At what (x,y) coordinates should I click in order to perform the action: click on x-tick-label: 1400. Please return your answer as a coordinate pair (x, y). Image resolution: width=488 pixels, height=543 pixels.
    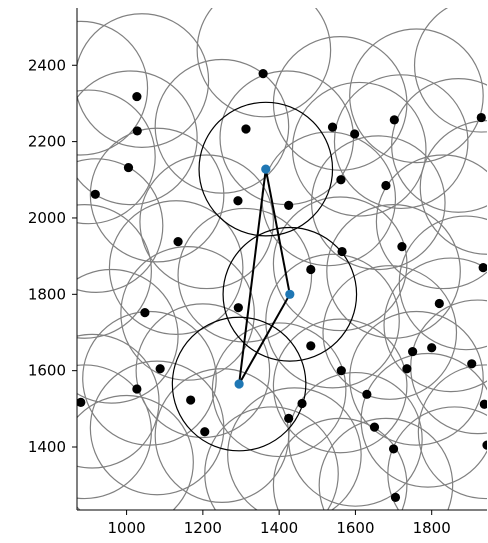
    Looking at the image, I should click on (279, 528).